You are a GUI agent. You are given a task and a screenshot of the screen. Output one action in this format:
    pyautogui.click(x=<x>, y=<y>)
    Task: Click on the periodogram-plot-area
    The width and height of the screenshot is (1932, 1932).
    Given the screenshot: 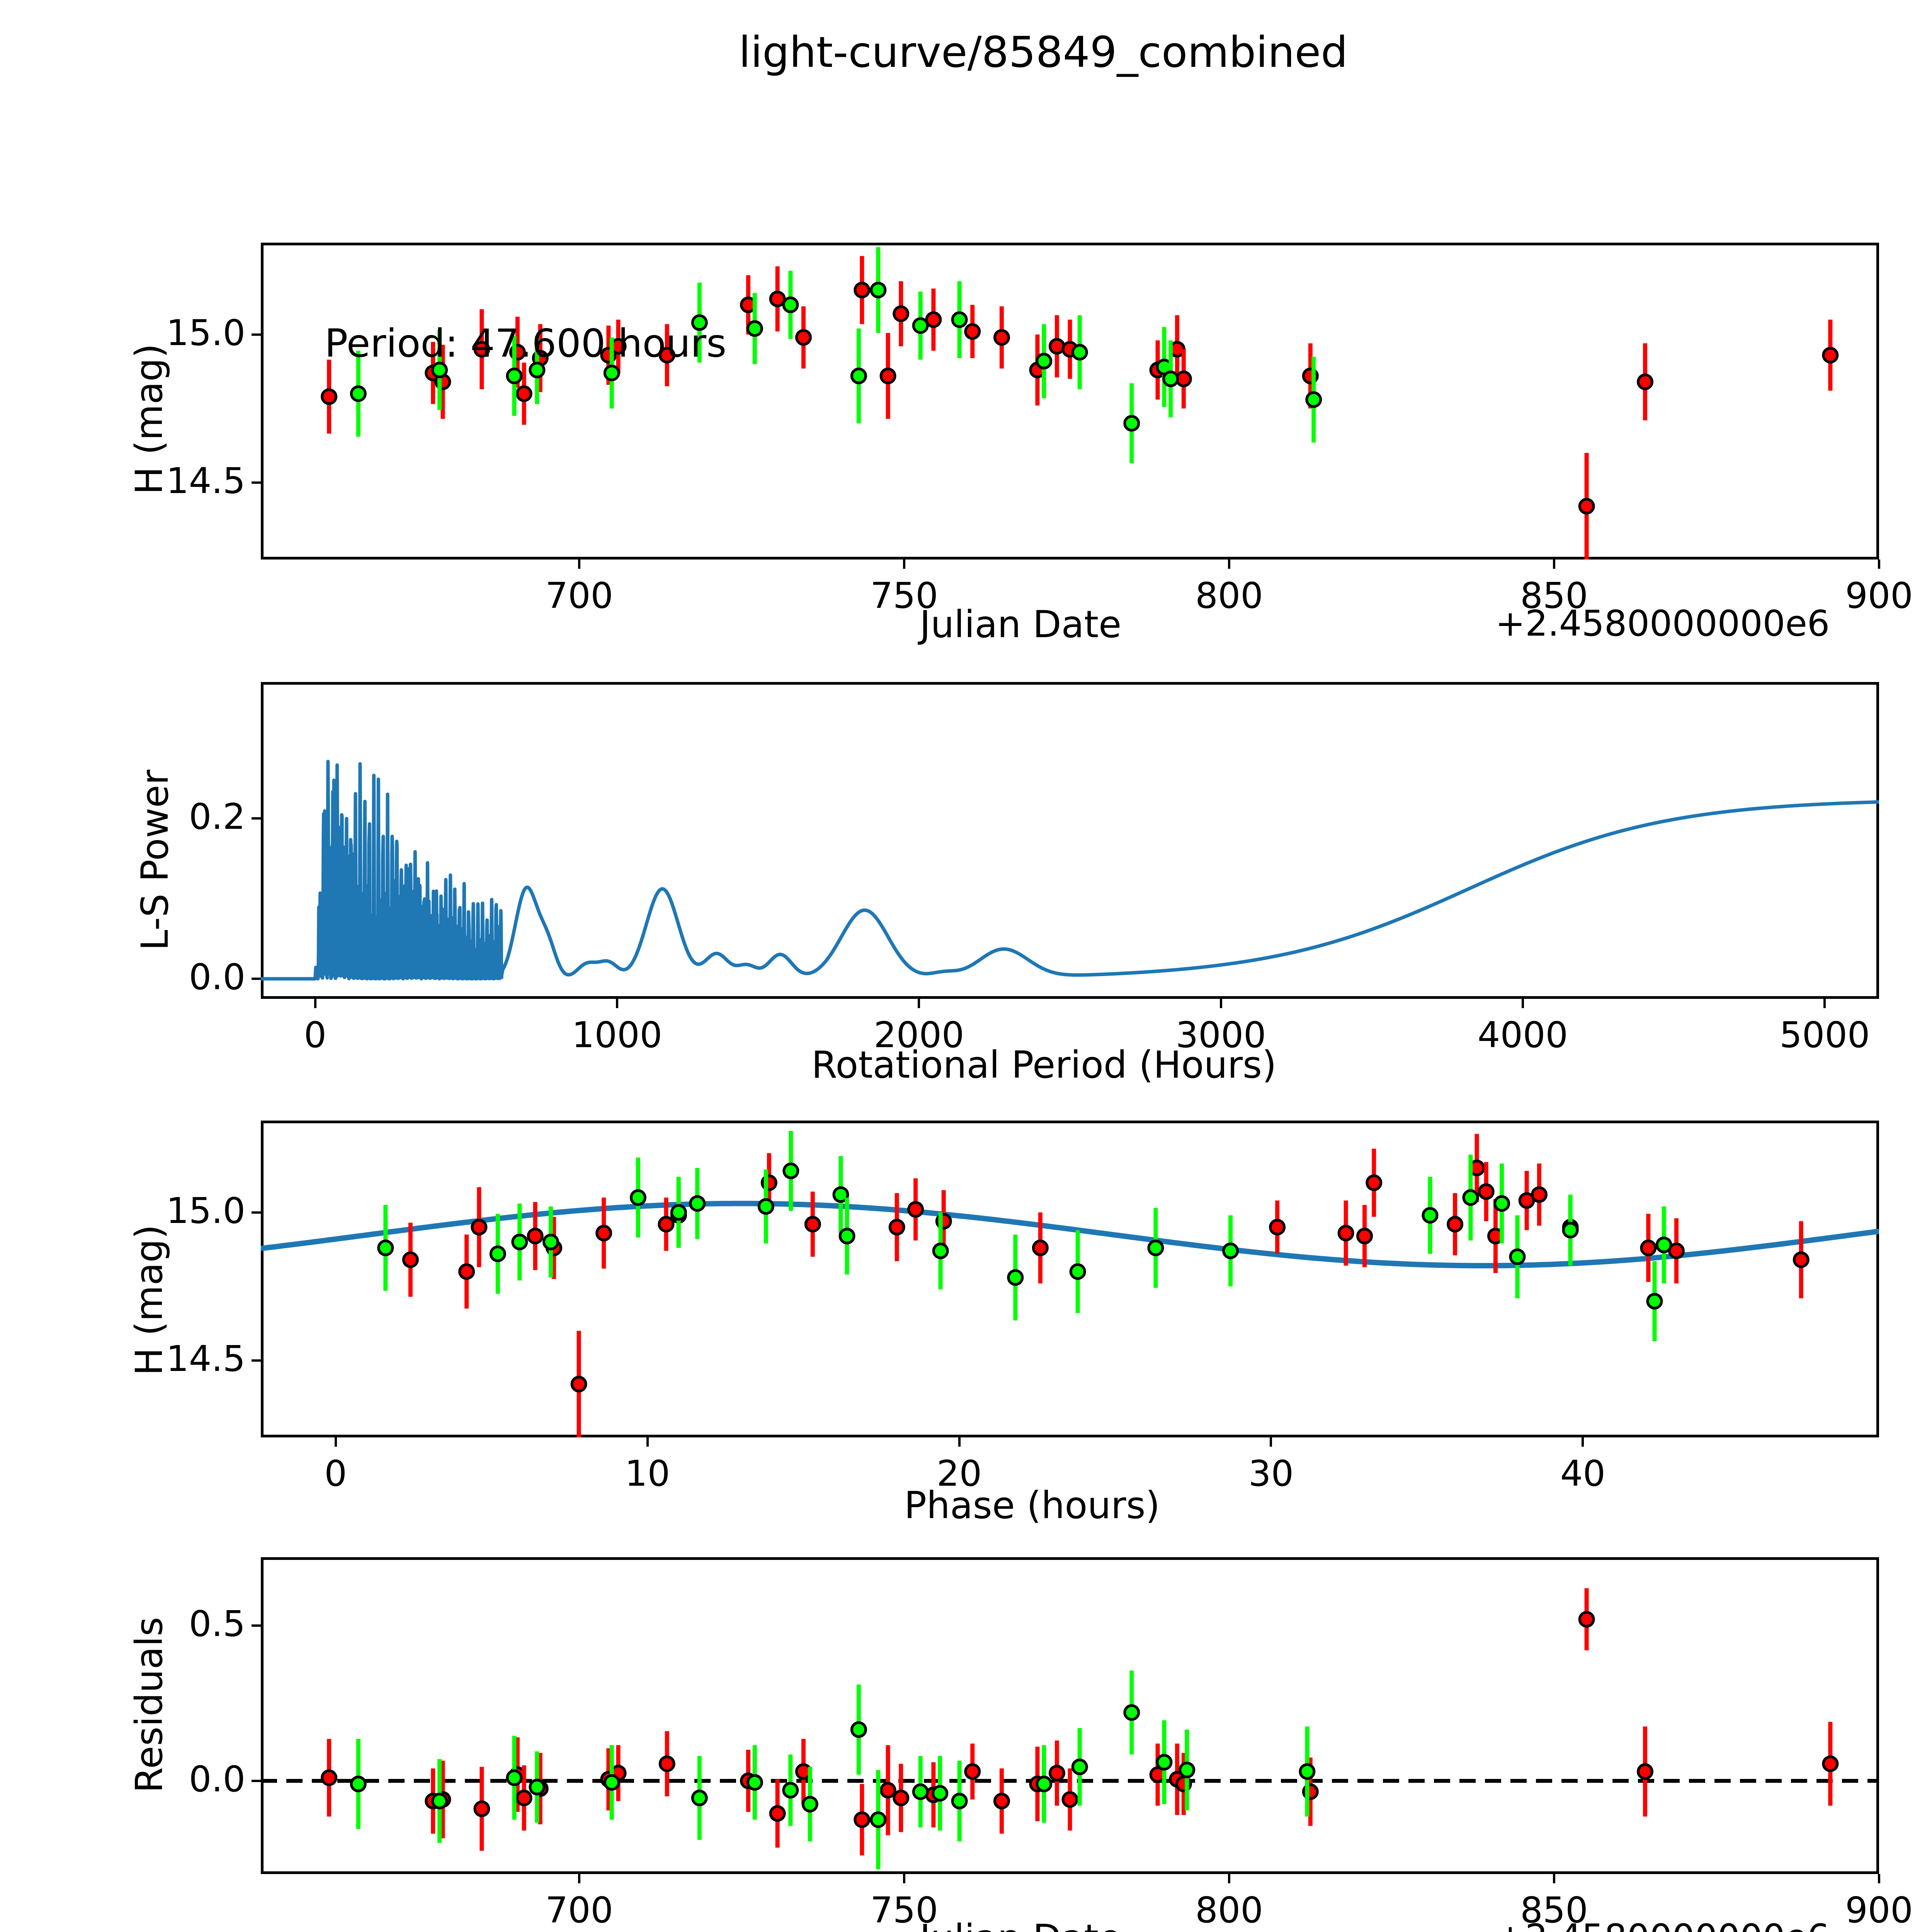 What is the action you would take?
    pyautogui.click(x=1070, y=871)
    